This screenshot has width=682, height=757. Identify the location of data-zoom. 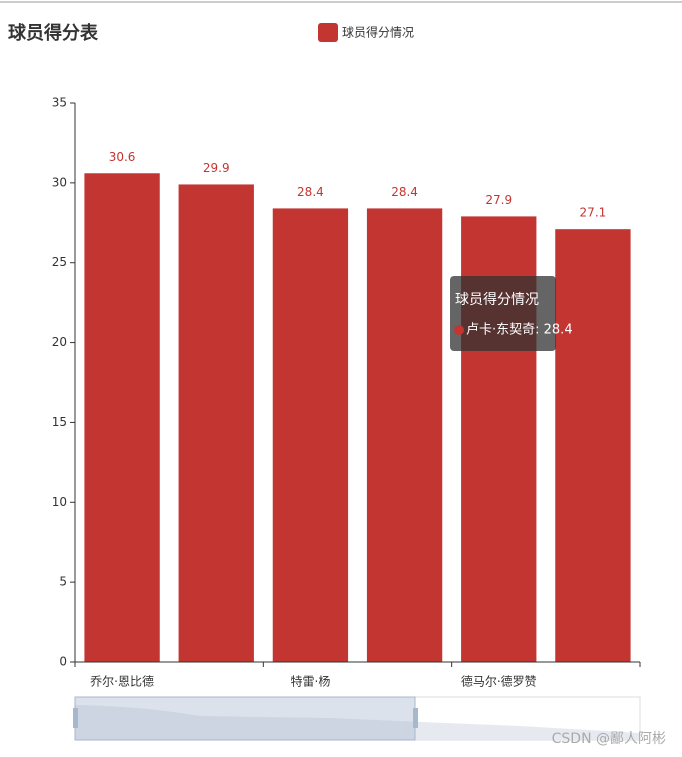
(357, 718).